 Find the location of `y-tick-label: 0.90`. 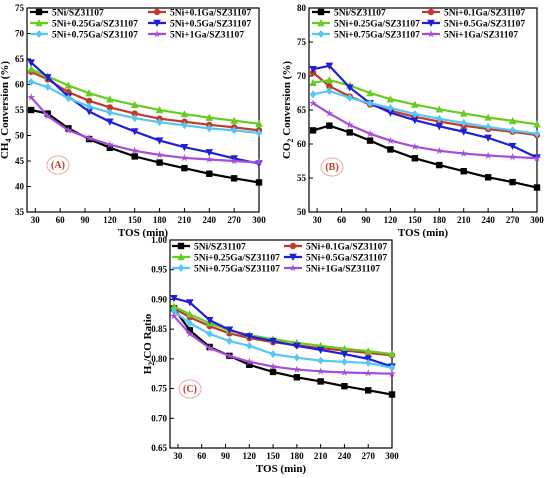

y-tick-label: 0.90 is located at coordinates (159, 299).